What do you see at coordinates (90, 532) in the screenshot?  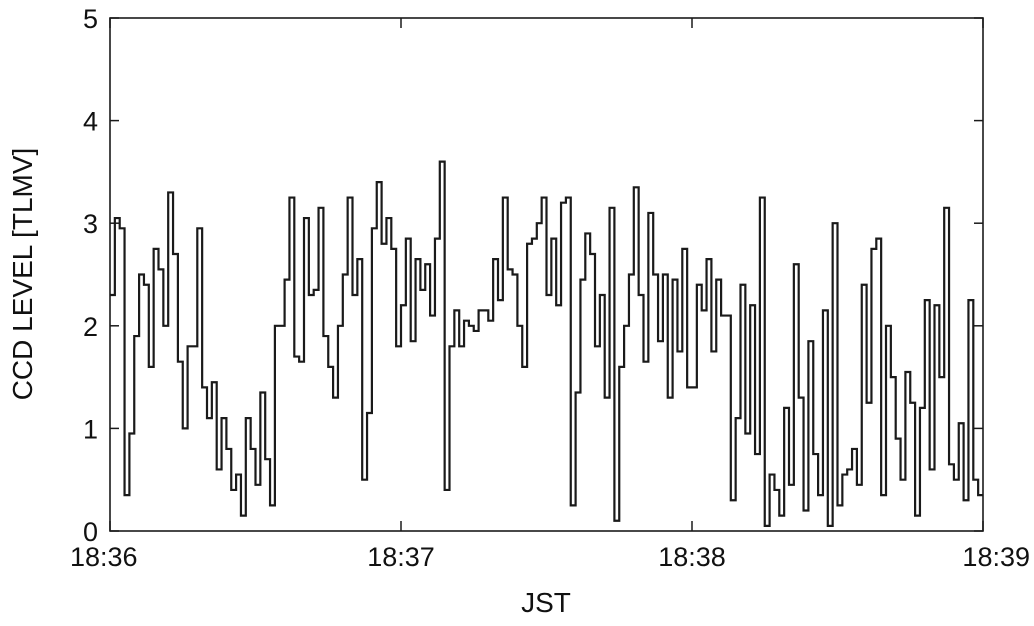 I see `y-tick-label: 0` at bounding box center [90, 532].